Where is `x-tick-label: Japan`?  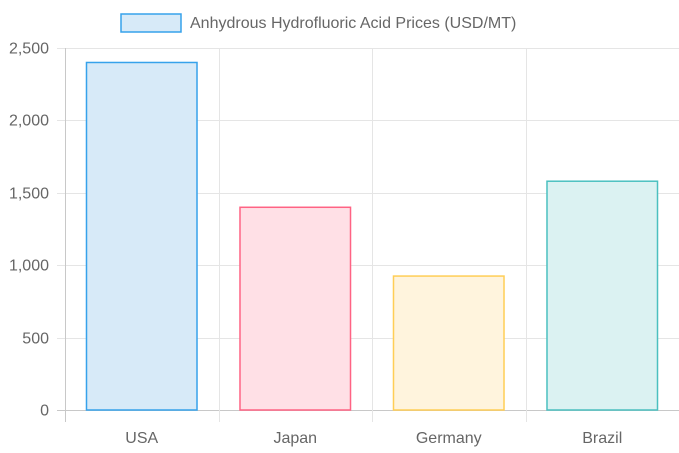
x-tick-label: Japan is located at coordinates (295, 438).